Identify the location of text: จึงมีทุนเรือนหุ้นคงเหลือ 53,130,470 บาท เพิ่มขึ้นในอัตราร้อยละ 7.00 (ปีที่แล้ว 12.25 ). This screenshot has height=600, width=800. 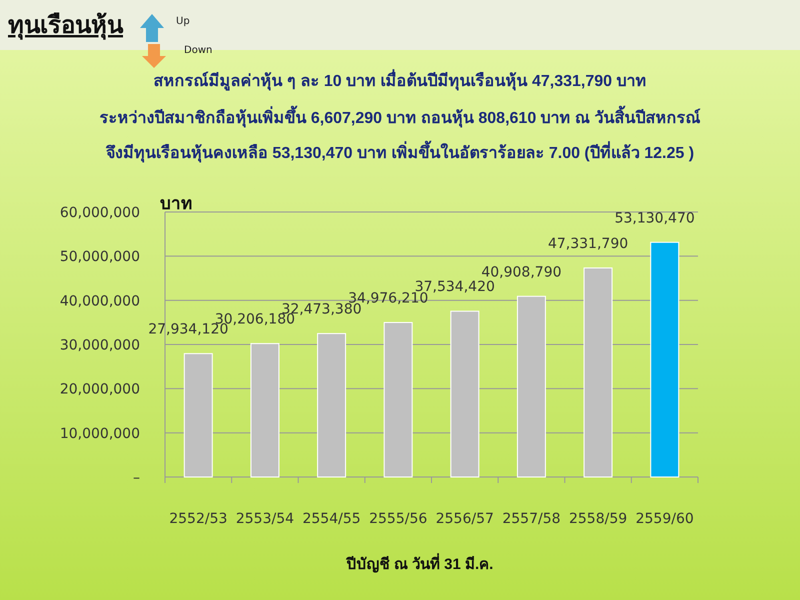
(399, 151).